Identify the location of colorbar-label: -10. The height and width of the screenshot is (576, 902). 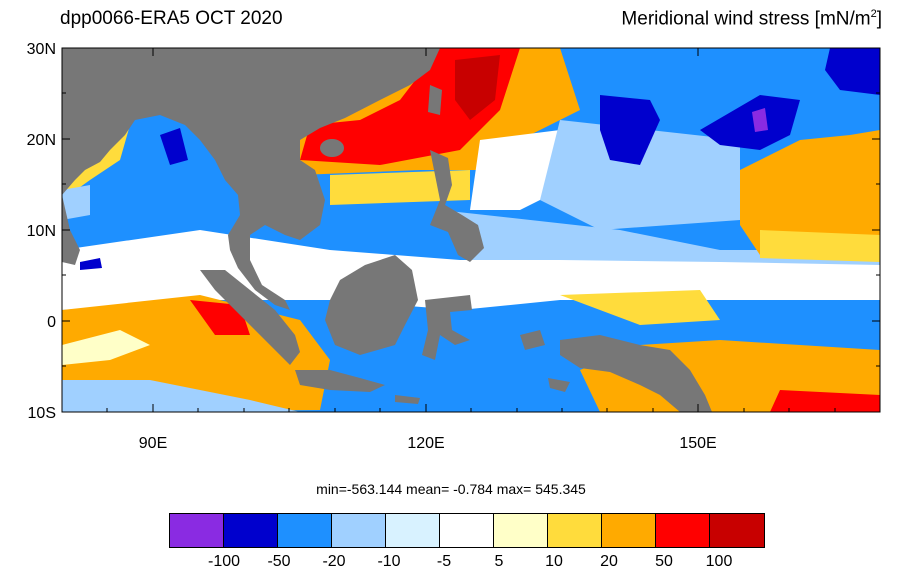
(389, 561).